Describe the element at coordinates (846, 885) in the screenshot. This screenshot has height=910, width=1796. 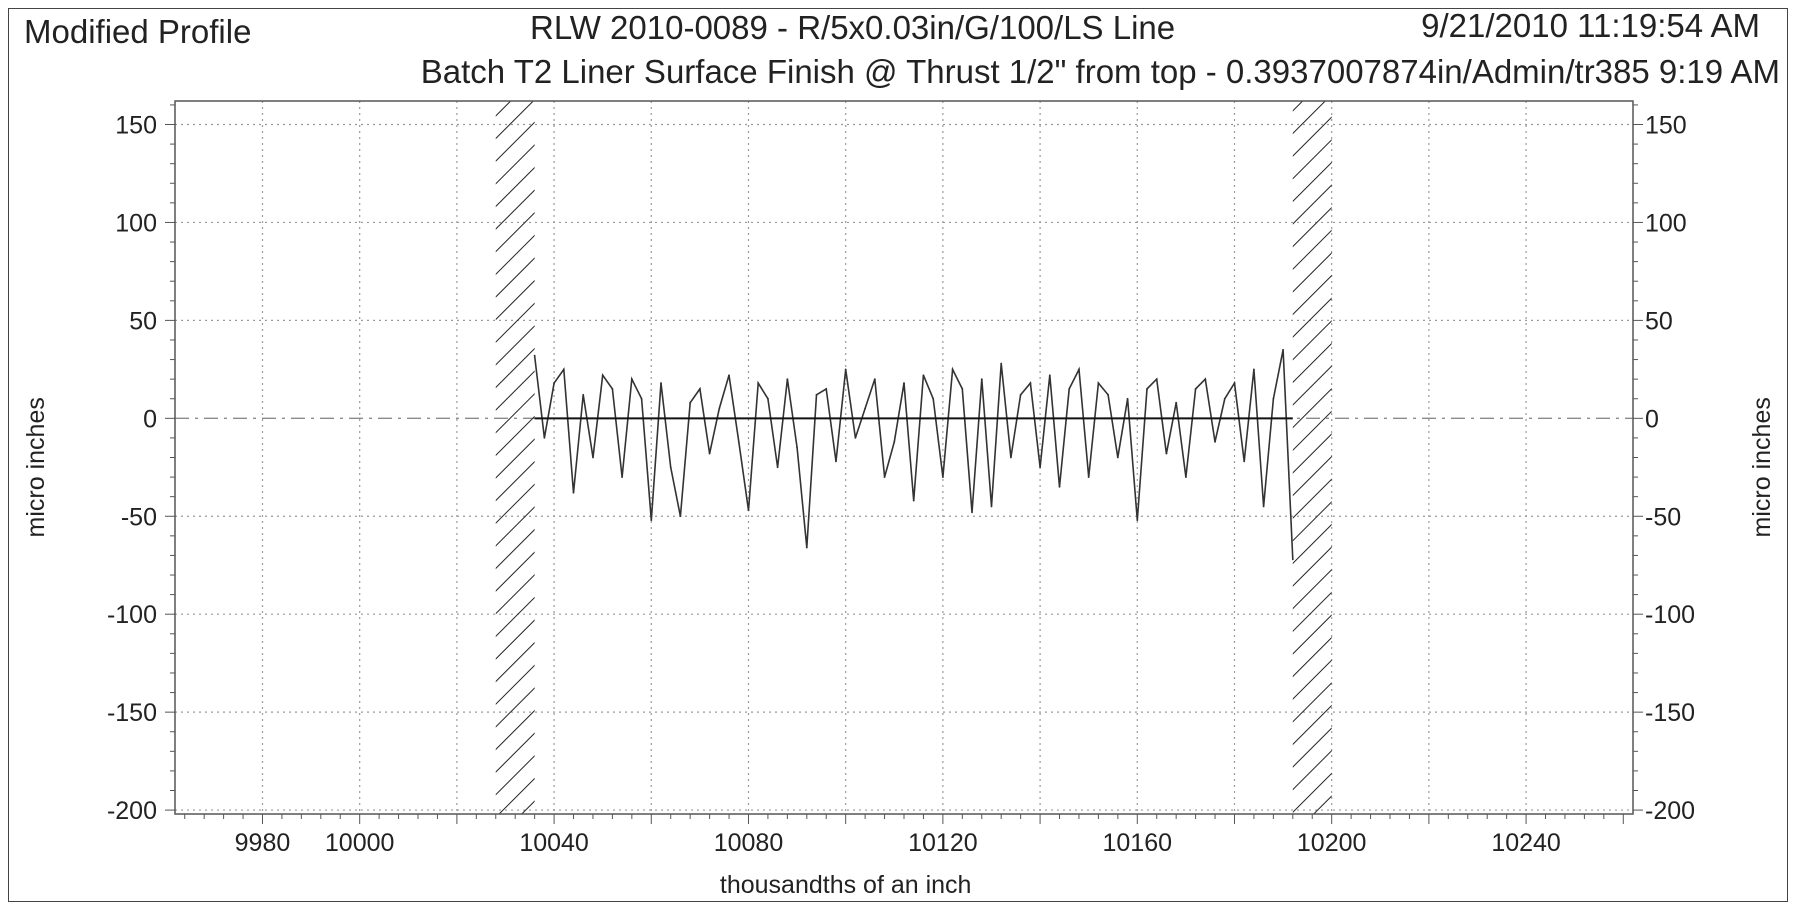
I see `x-axis-label: thousandths of an inch` at that location.